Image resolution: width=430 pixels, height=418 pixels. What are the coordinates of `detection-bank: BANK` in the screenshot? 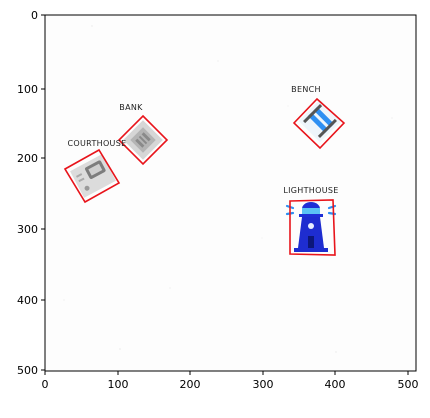 It's located at (143, 134).